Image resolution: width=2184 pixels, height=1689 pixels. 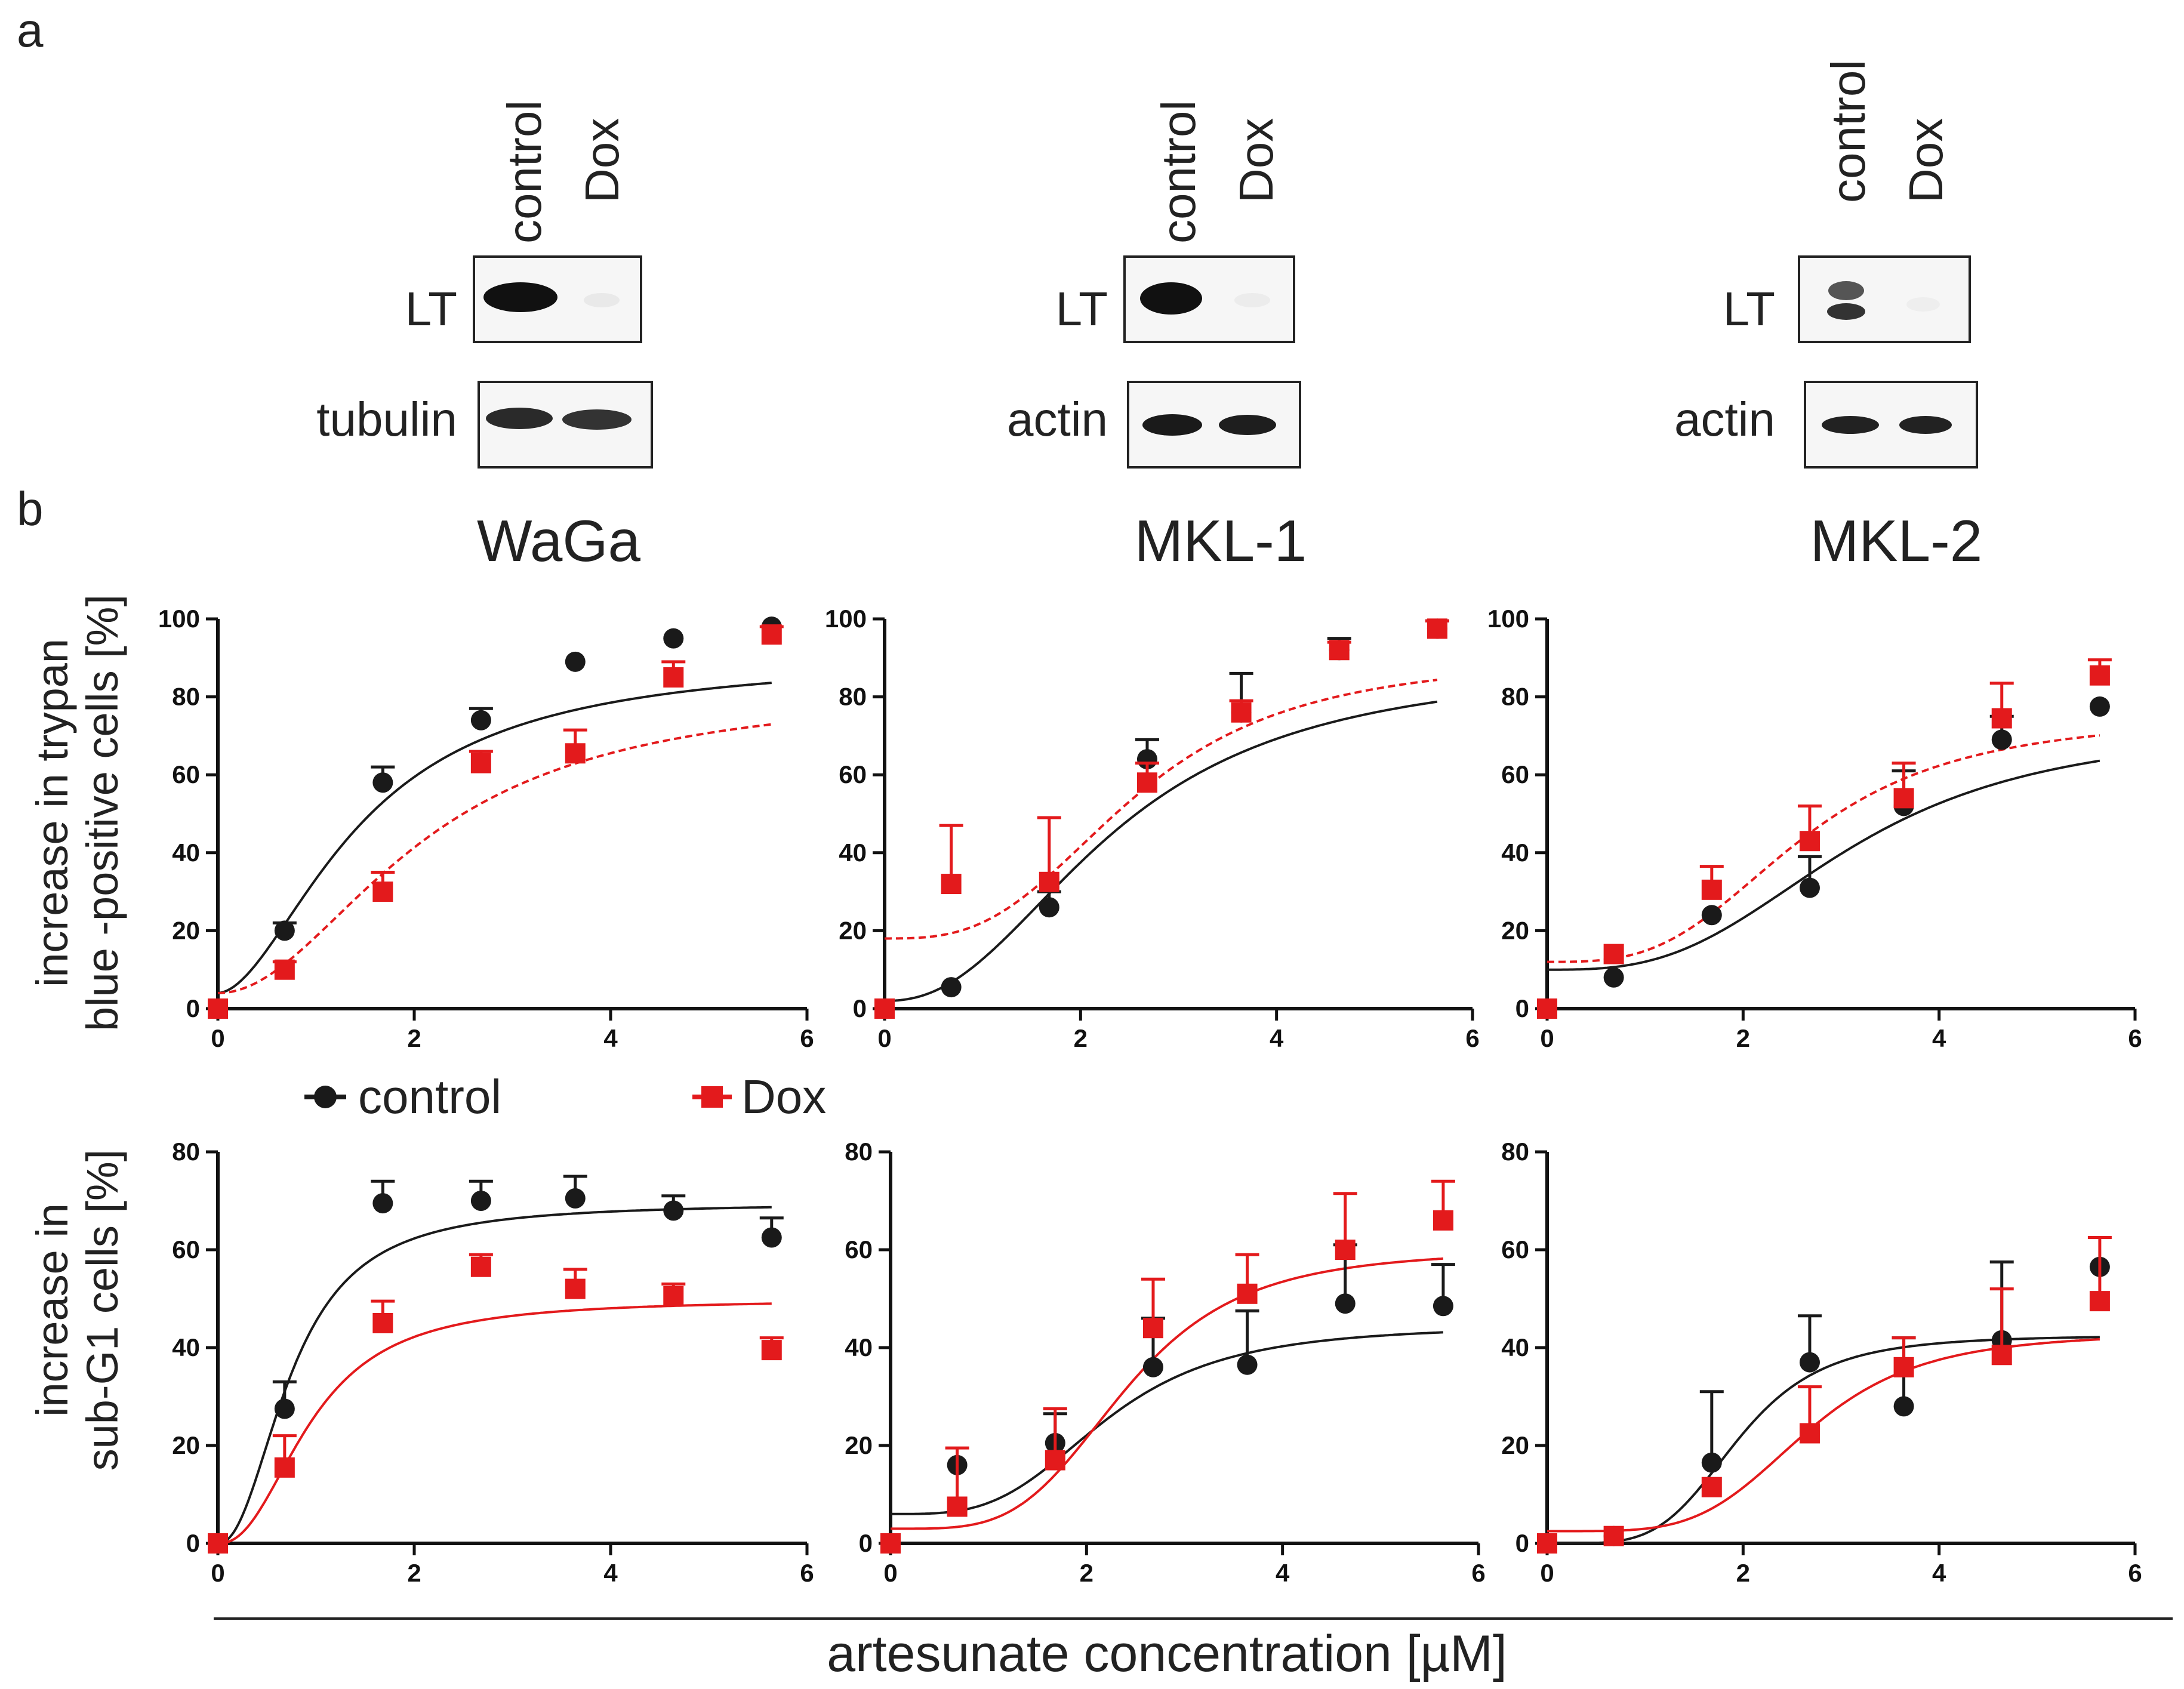 I want to click on chart-waga-subg1: 0 20 40 60 80 0 2 4 6, so click(x=493, y=1362).